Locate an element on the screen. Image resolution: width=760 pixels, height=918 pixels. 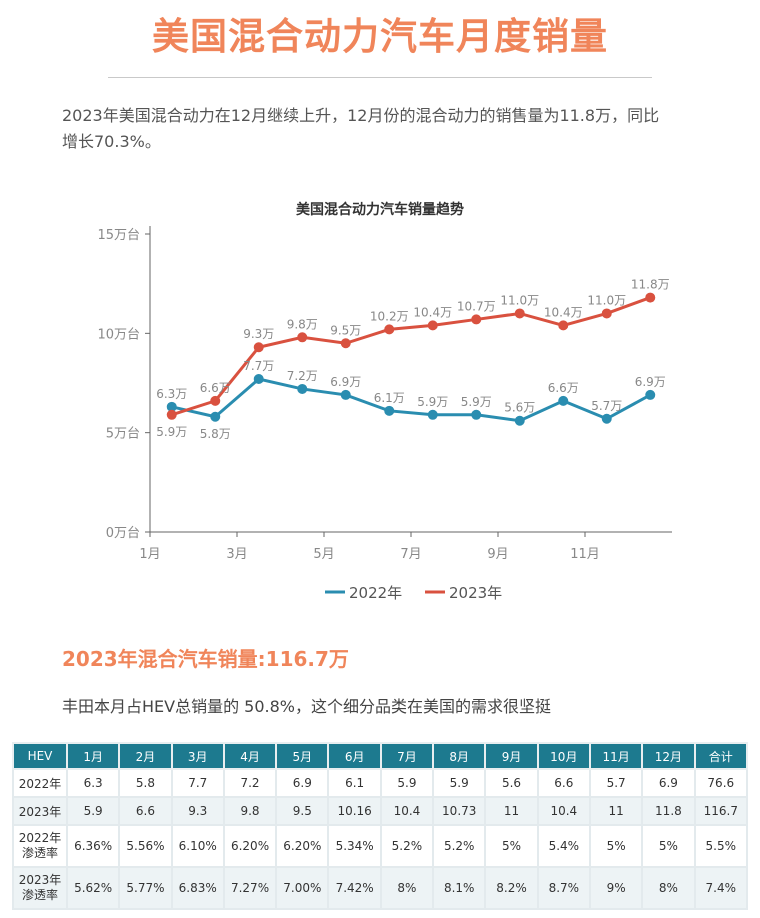
x-tick-label: 1月 is located at coordinates (149, 554).